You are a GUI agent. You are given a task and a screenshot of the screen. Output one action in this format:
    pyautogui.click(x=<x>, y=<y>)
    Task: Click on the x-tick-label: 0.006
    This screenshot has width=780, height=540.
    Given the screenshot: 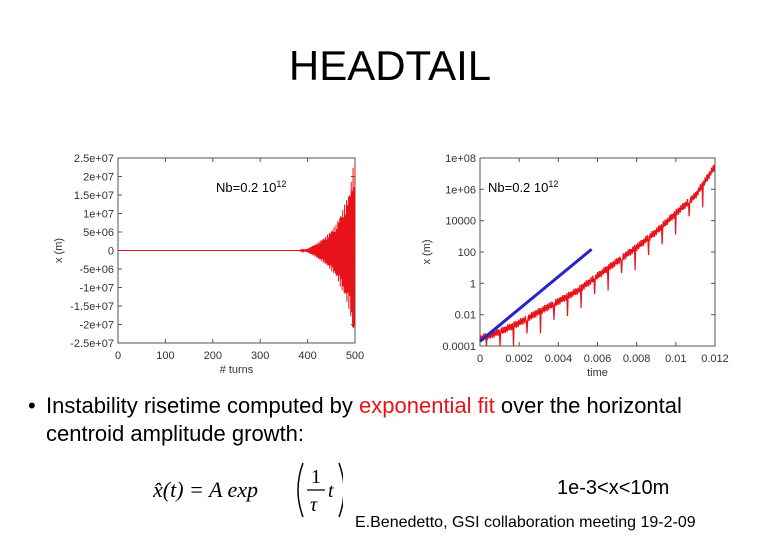 What is the action you would take?
    pyautogui.click(x=598, y=359)
    